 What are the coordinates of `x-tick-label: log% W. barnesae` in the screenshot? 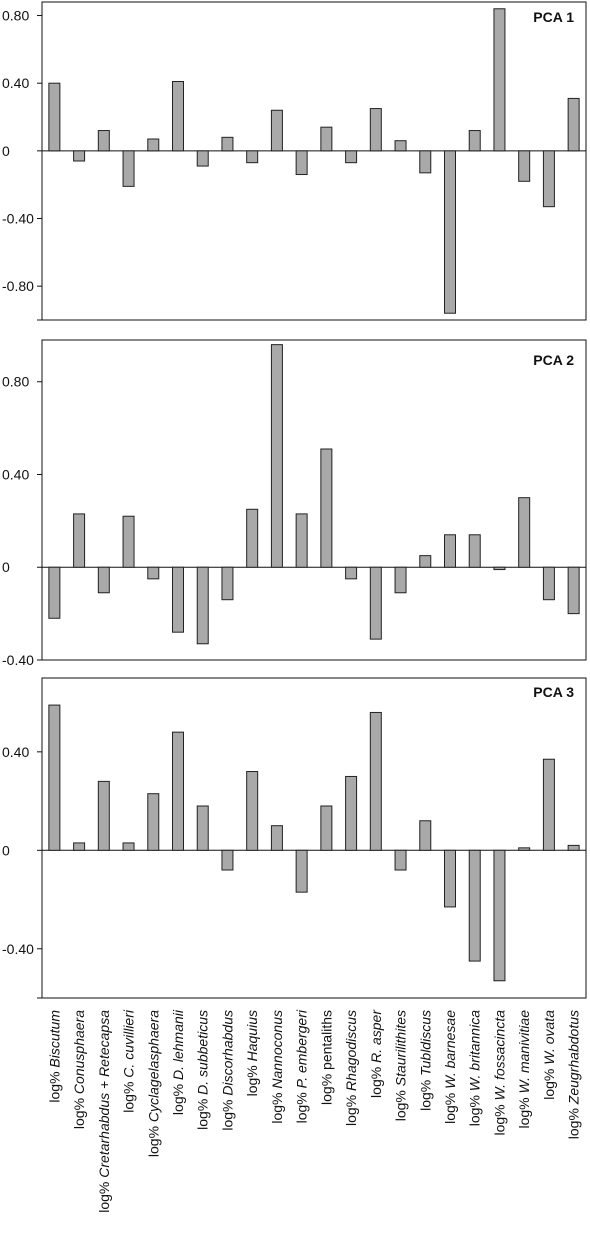 It's located at (450, 1067).